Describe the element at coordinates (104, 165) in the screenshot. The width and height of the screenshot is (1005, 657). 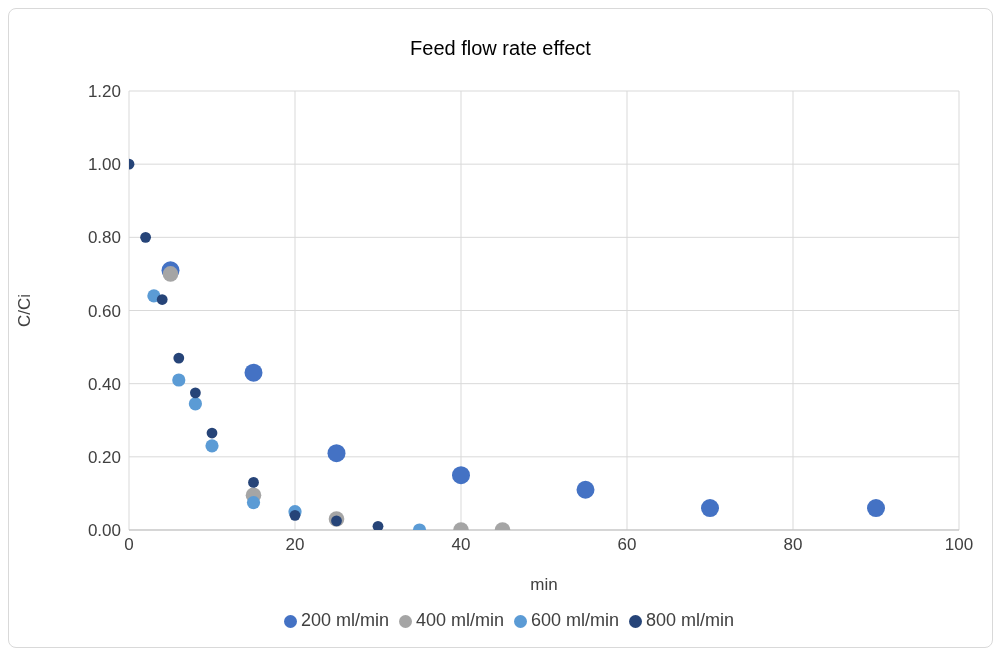
I see `y-tick-label: 1.00` at that location.